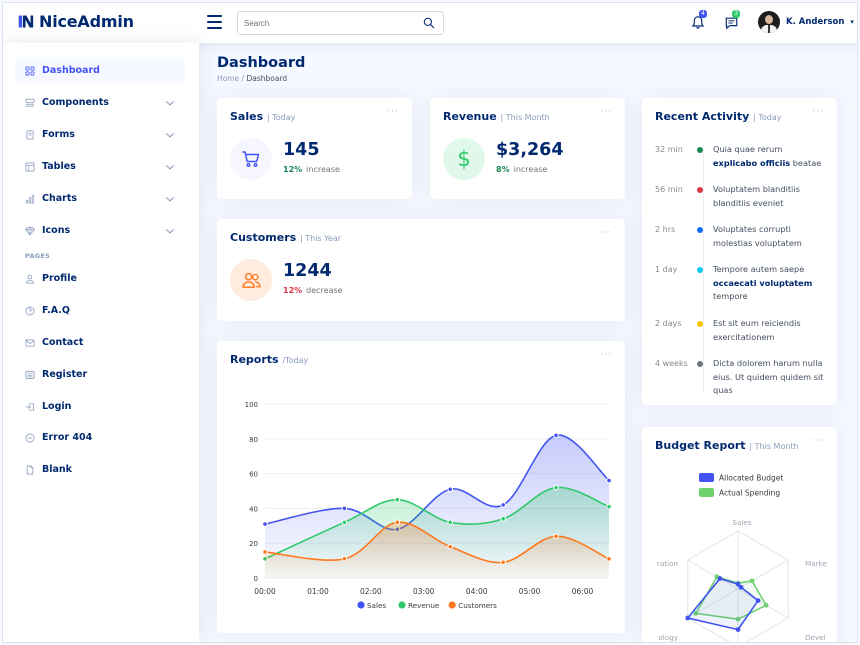  What do you see at coordinates (321, 238) in the screenshot?
I see `card-period: | This Year` at bounding box center [321, 238].